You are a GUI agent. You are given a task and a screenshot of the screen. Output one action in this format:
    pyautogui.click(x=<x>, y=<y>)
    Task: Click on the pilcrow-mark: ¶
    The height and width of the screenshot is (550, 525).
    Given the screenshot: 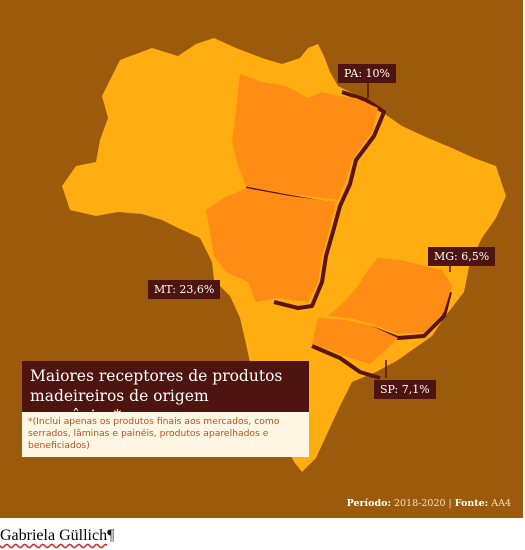 What is the action you would take?
    pyautogui.click(x=111, y=535)
    